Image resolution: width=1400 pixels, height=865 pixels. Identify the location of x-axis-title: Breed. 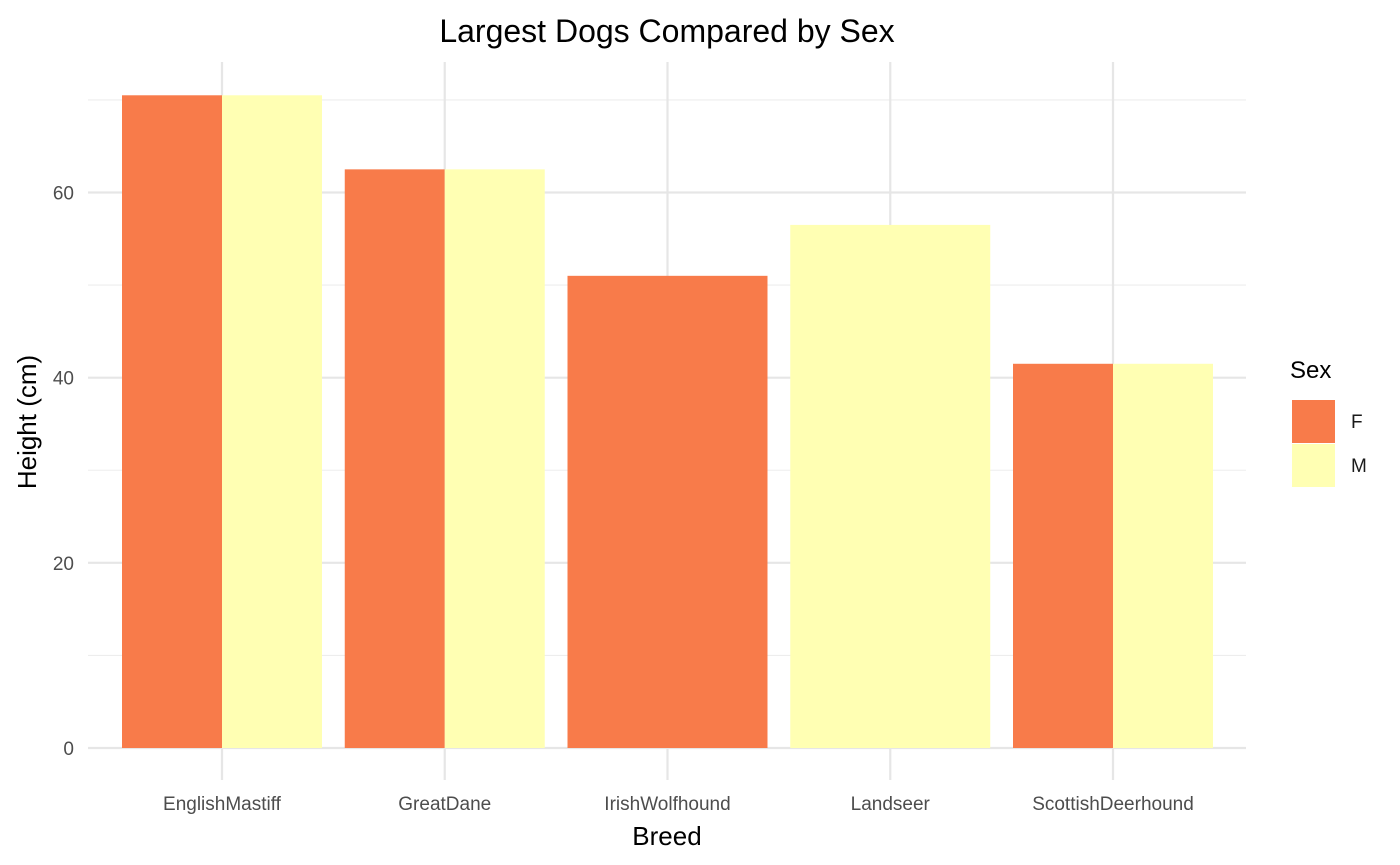
(666, 836).